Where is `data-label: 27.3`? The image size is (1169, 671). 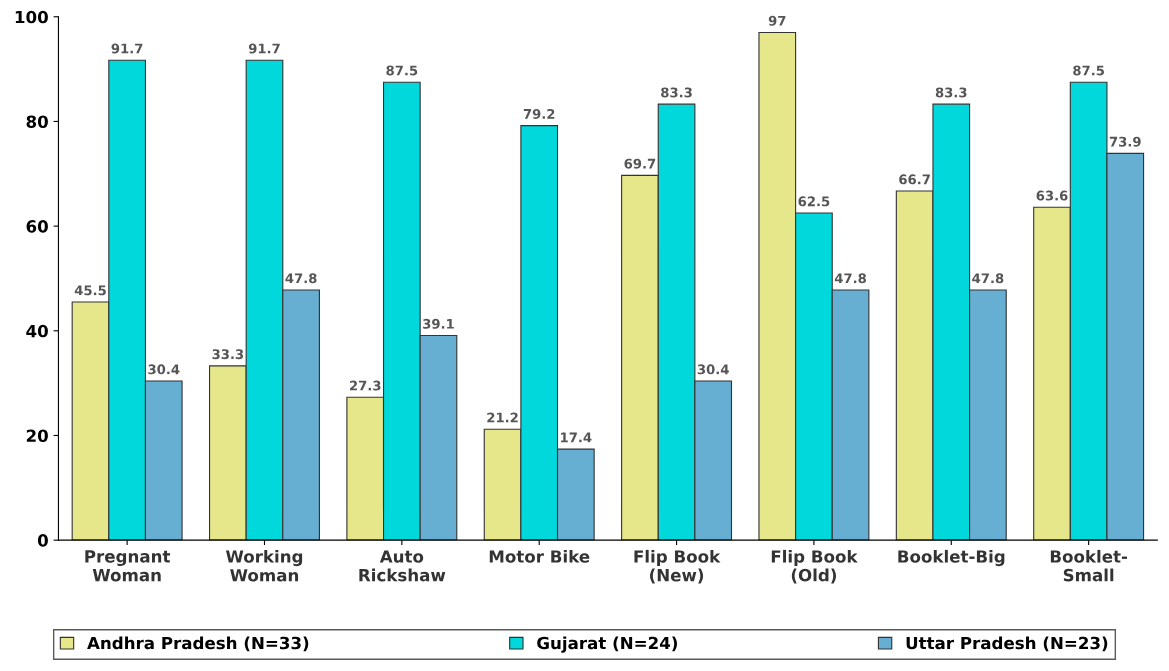 data-label: 27.3 is located at coordinates (365, 385).